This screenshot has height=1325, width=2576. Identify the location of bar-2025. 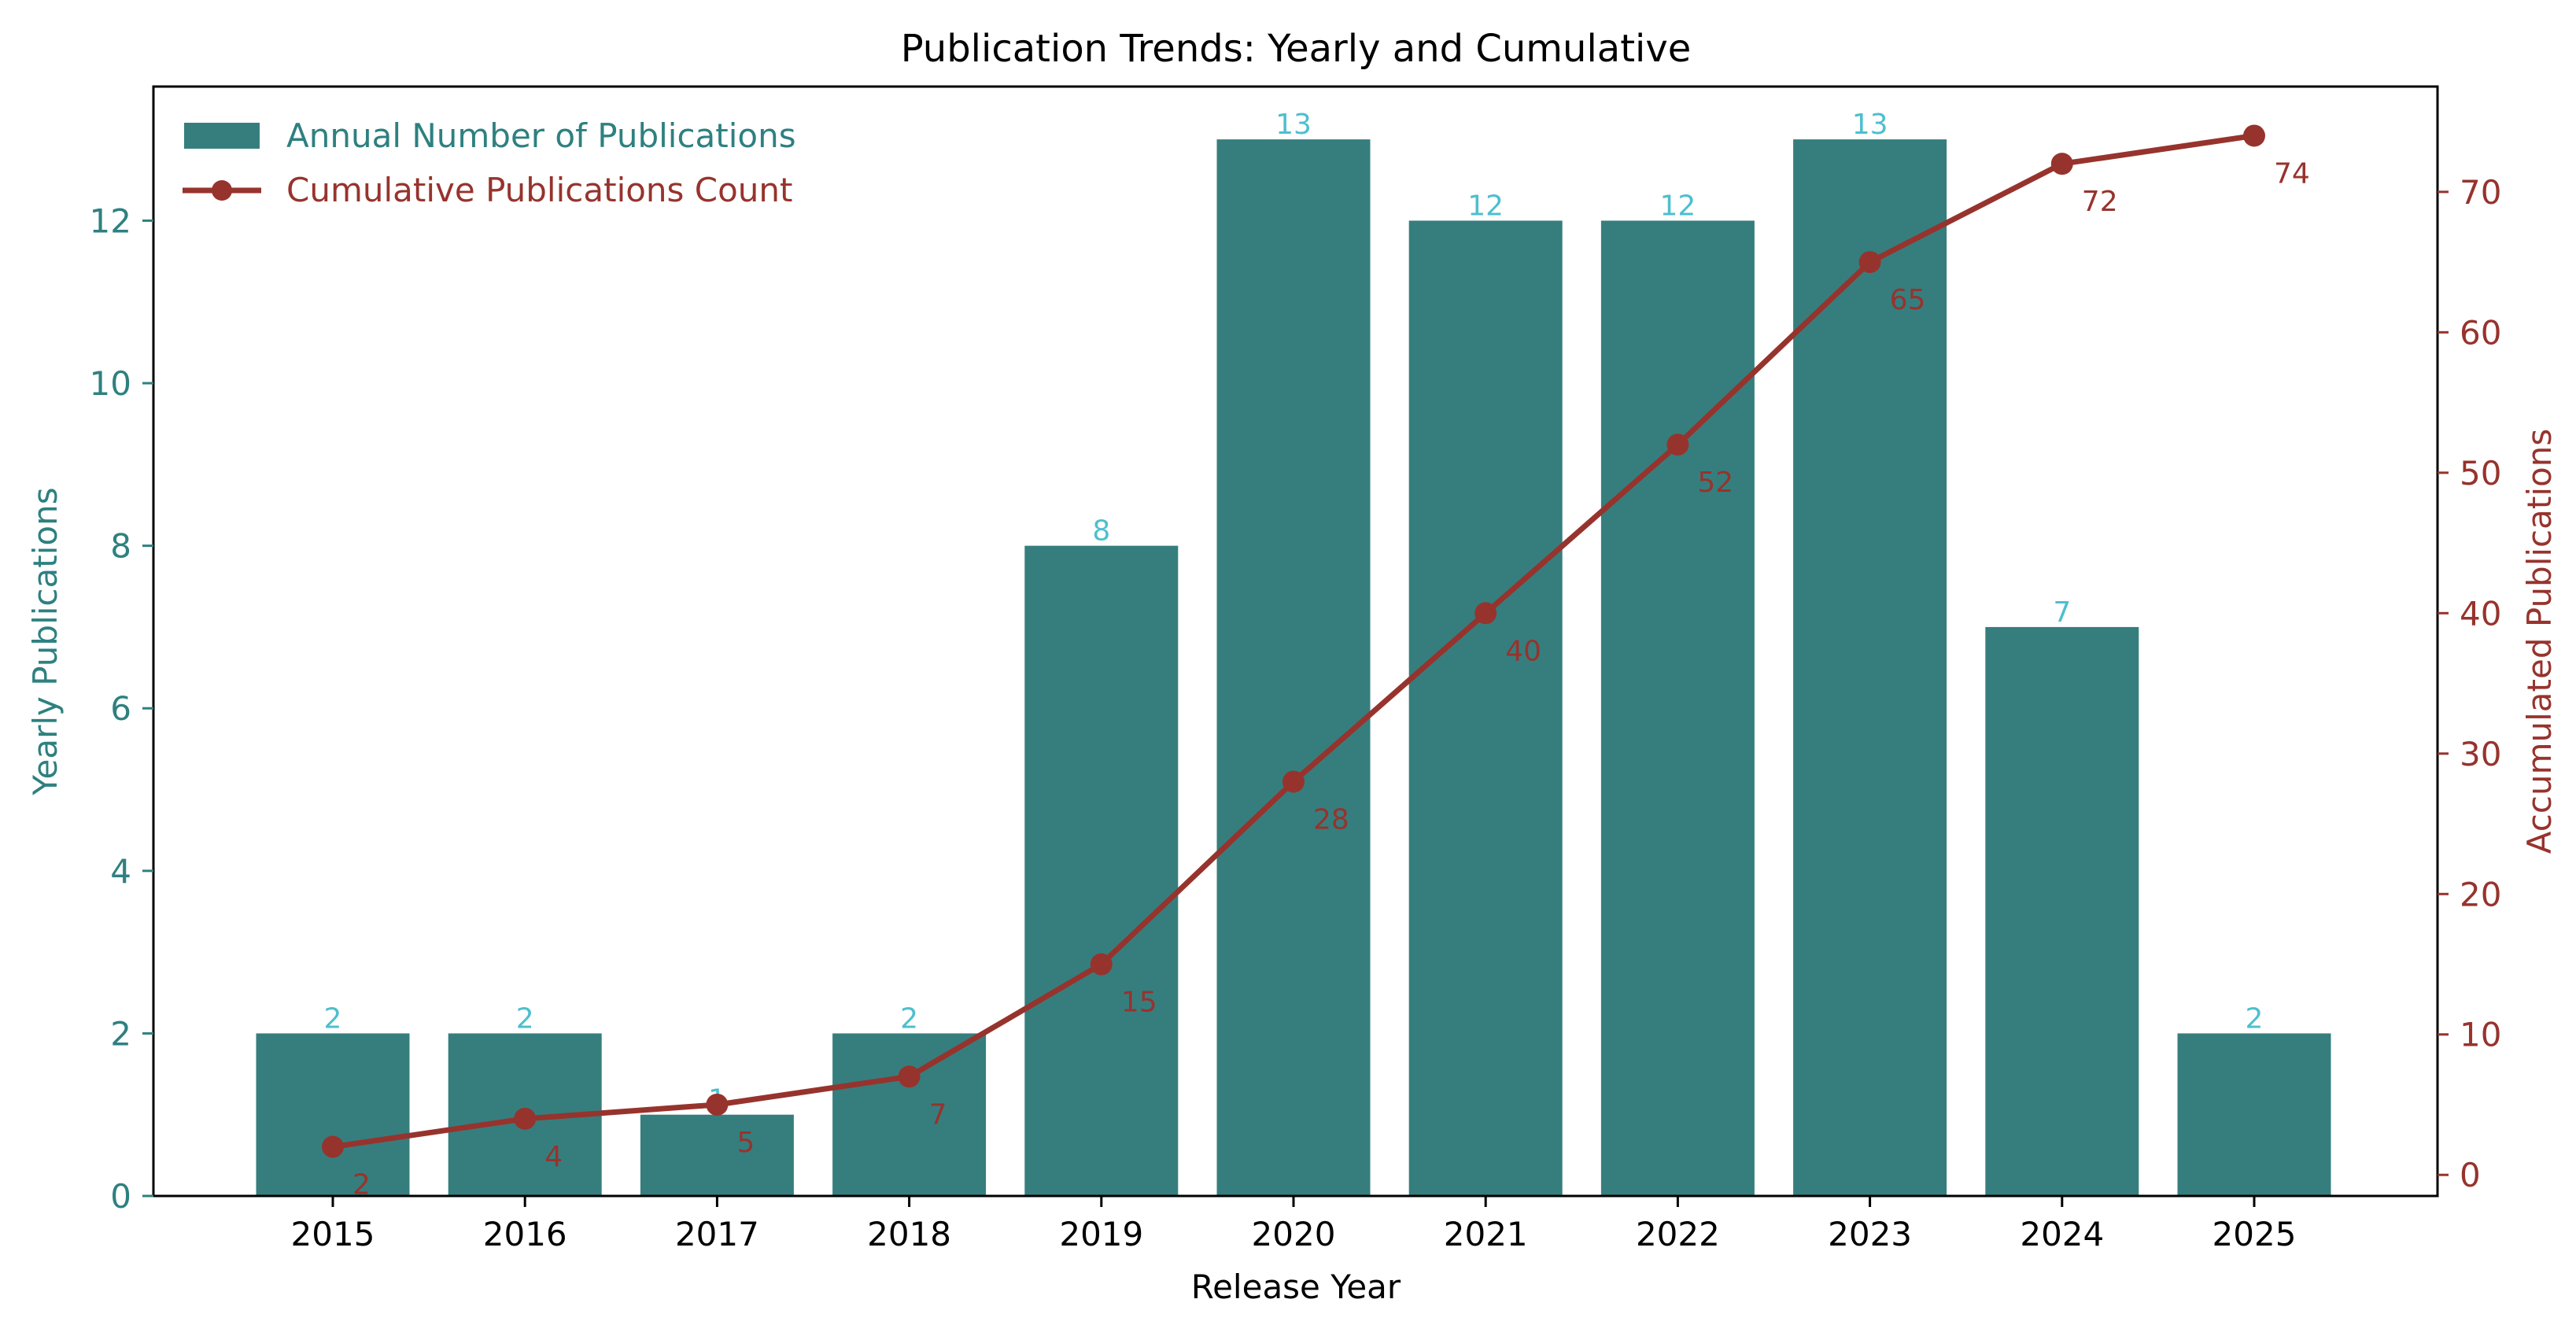
(2254, 1114).